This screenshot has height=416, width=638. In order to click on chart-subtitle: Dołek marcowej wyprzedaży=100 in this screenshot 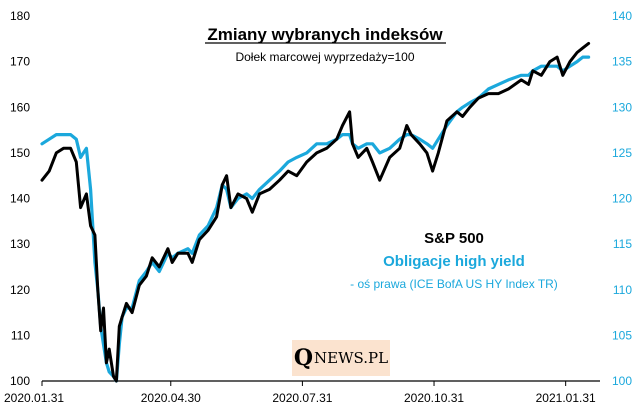, I will do `click(324, 57)`.